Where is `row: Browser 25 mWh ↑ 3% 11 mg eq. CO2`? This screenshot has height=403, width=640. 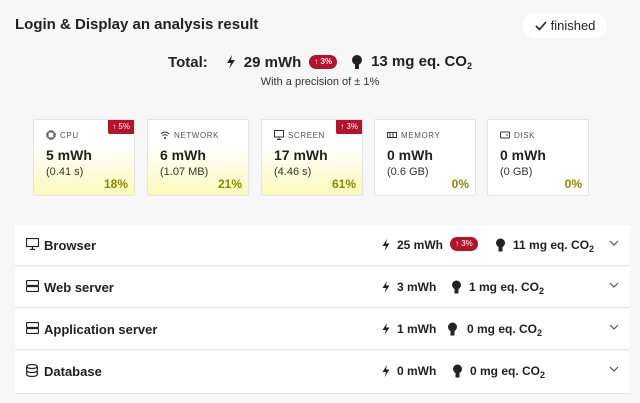 row: Browser 25 mWh ↑ 3% 11 mg eq. CO2 is located at coordinates (322, 245).